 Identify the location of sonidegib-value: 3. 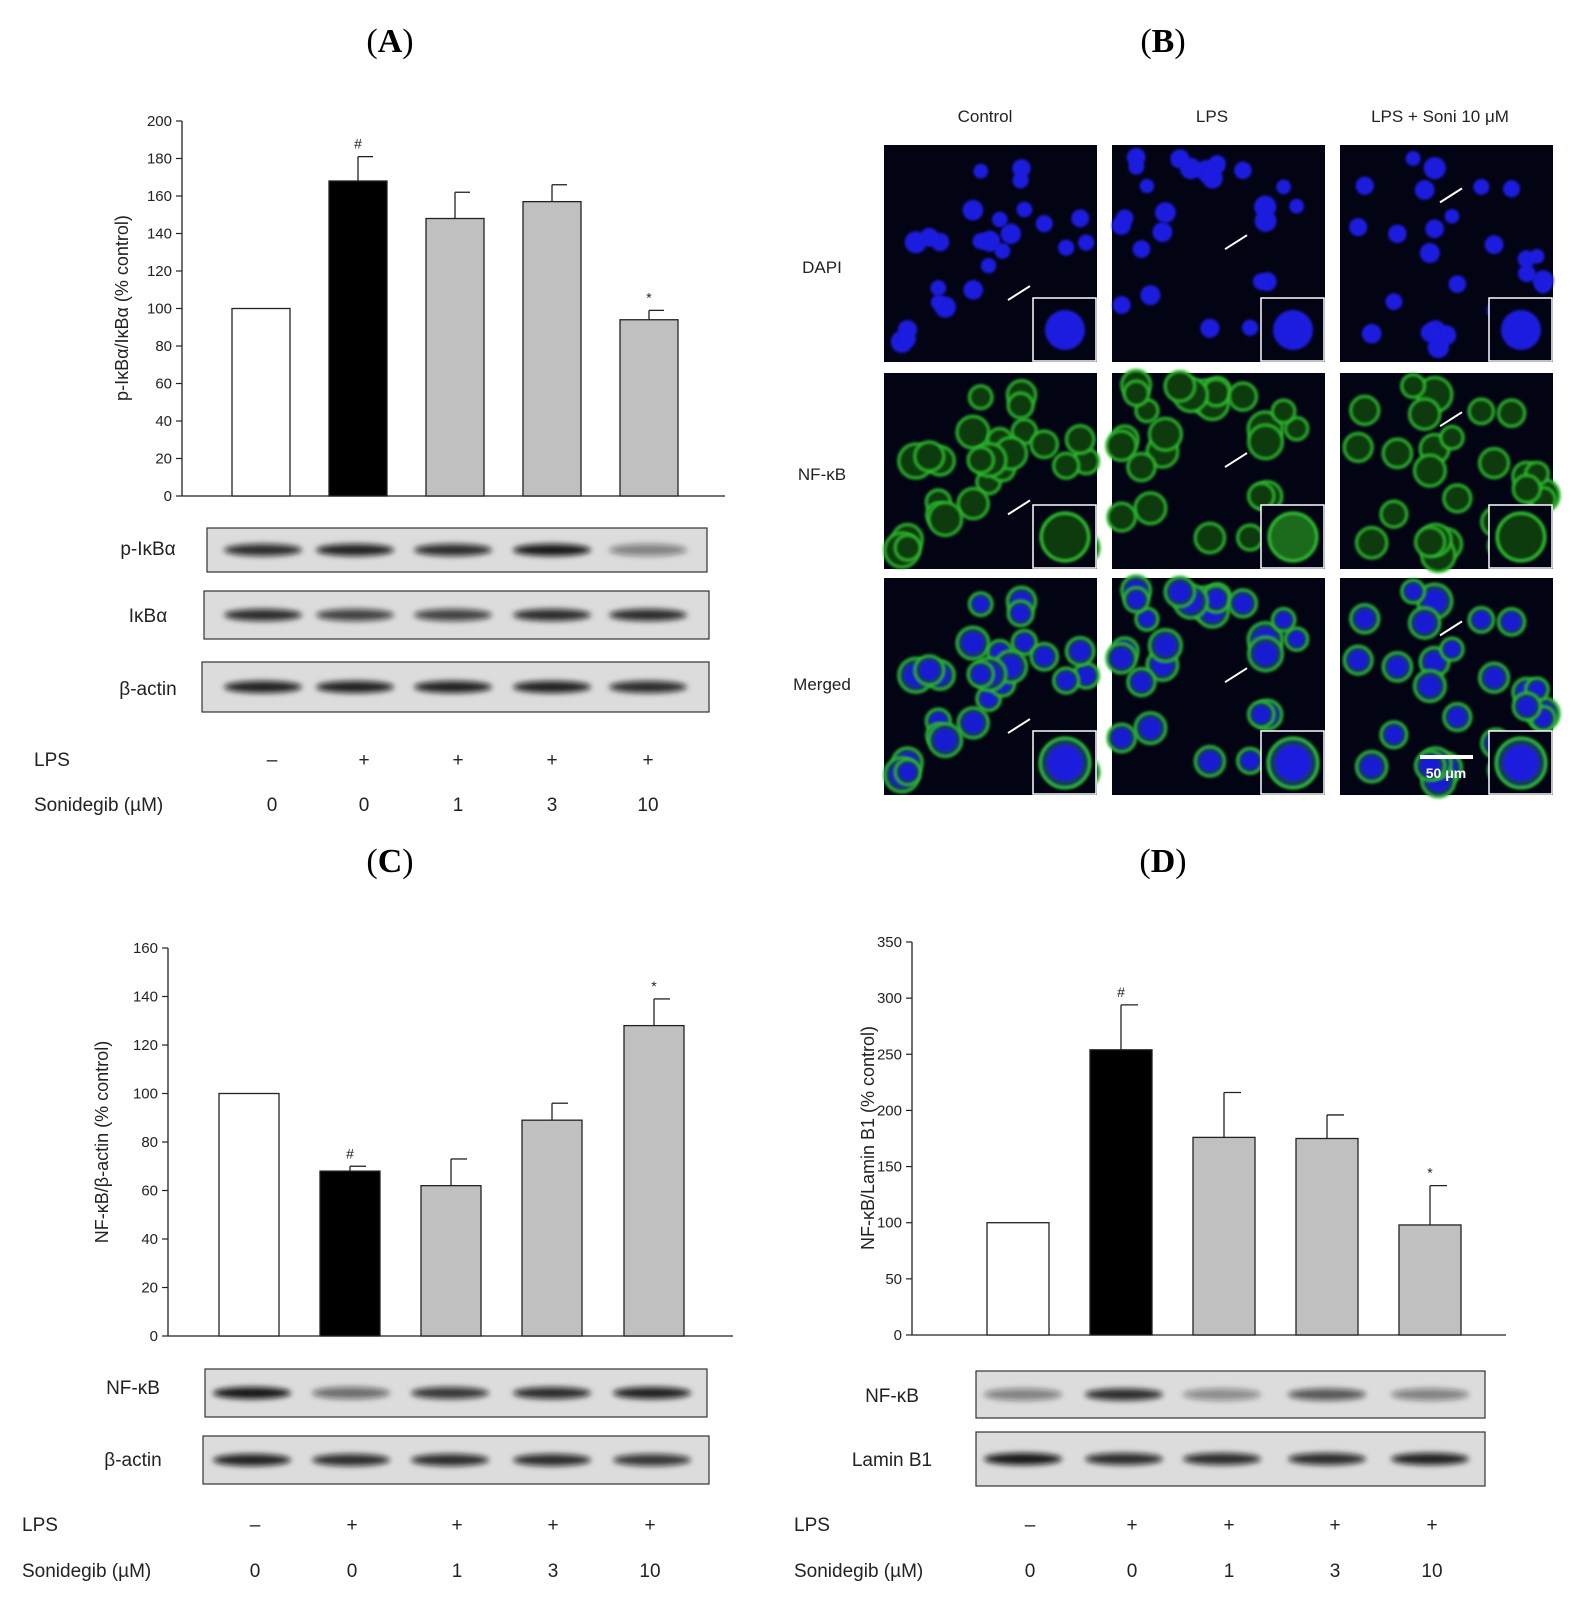
(552, 805).